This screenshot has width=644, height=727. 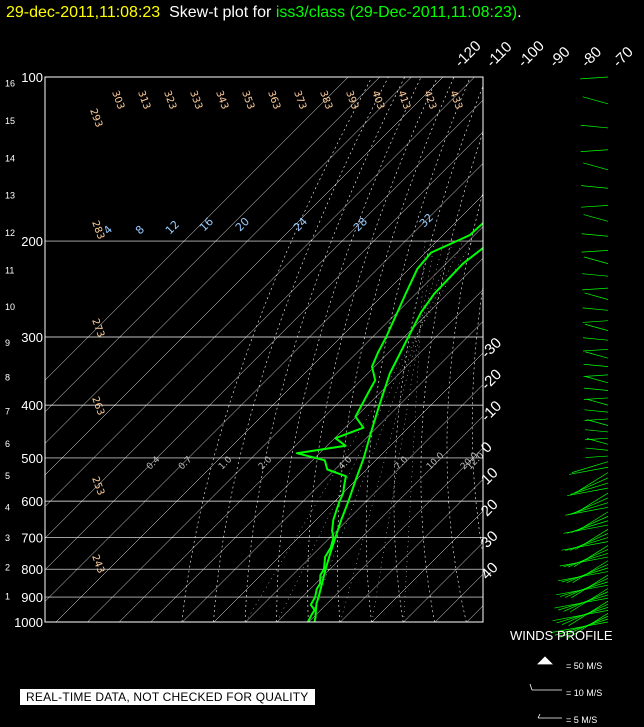 What do you see at coordinates (351, 100) in the screenshot?
I see `theta-label: 393` at bounding box center [351, 100].